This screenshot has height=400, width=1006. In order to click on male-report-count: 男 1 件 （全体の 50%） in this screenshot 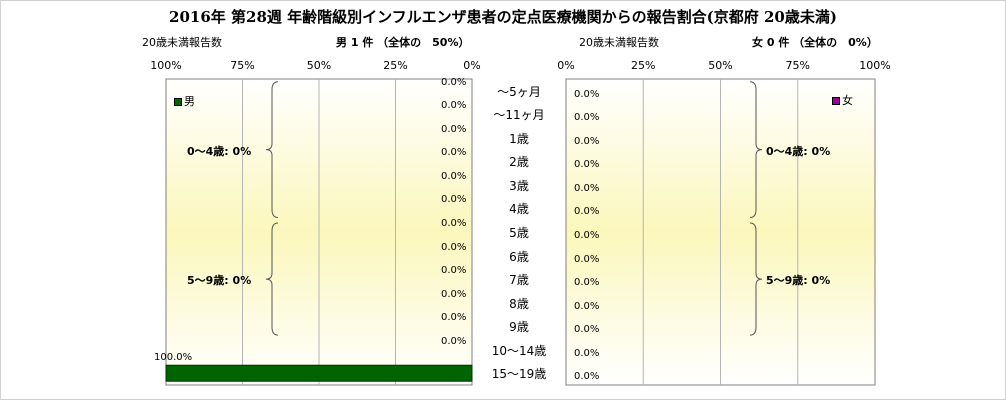, I will do `click(403, 42)`.